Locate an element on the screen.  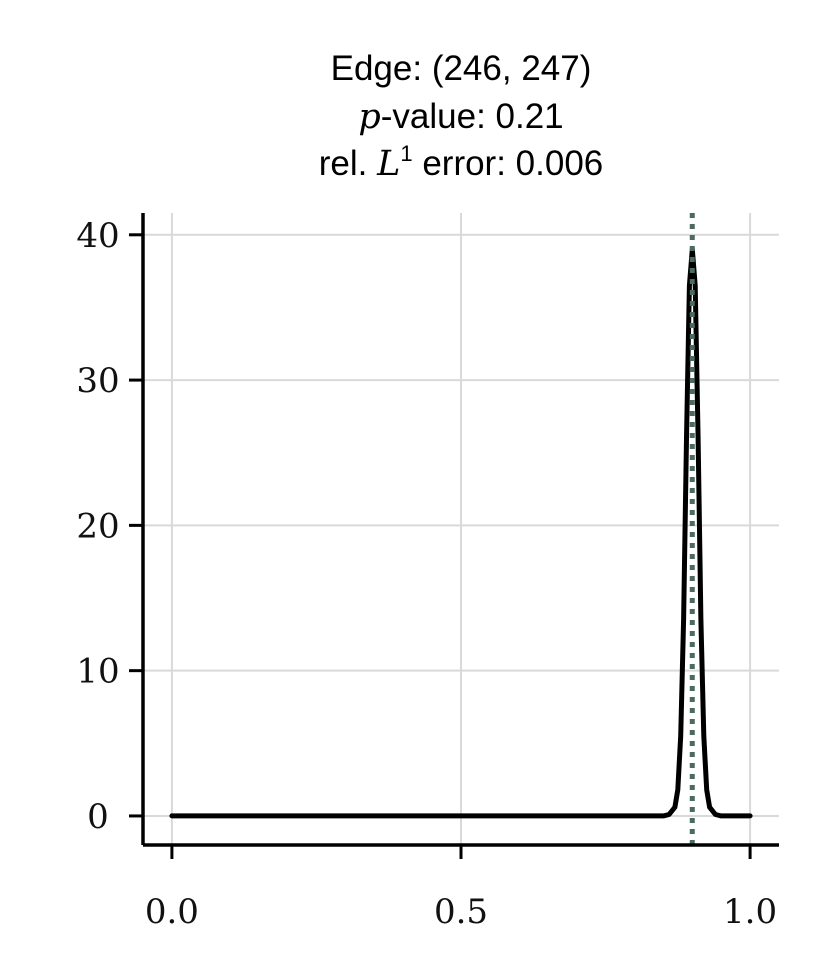
y-tick-label-0: 0 is located at coordinates (98, 817).